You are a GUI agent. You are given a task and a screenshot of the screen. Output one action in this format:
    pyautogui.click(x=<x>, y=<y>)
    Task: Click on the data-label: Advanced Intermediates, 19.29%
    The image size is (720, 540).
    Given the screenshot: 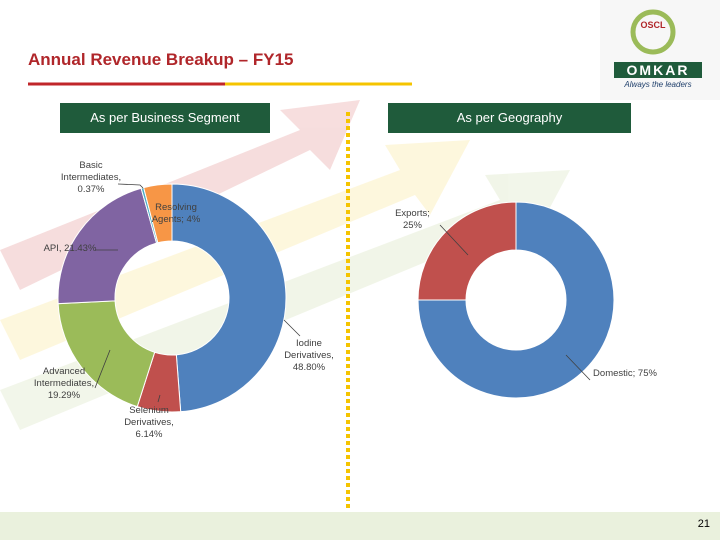 What is the action you would take?
    pyautogui.click(x=64, y=383)
    